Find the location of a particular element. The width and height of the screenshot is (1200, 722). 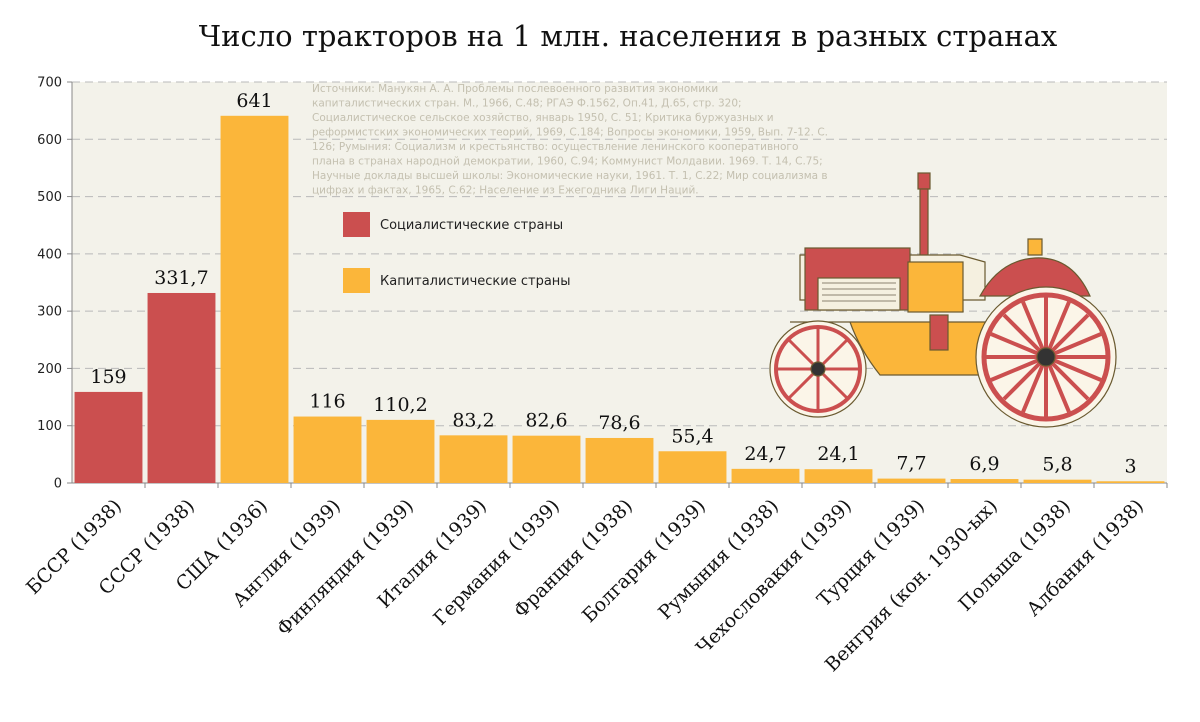

data-label: 159 is located at coordinates (108, 377).